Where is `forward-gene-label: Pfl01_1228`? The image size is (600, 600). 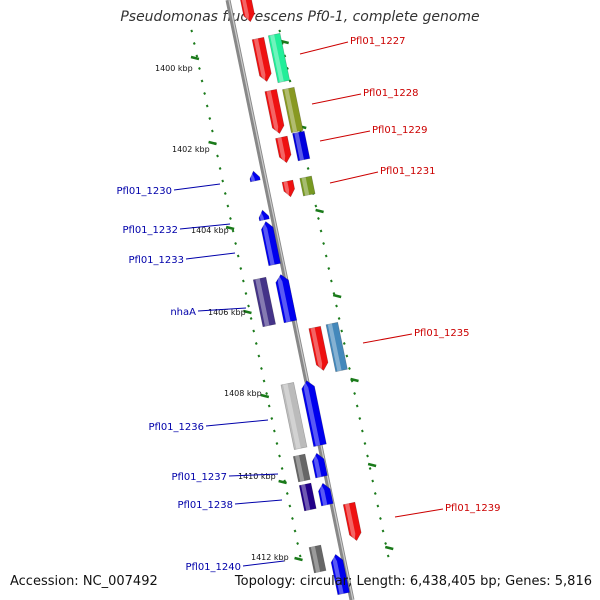 forward-gene-label: Pfl01_1228 is located at coordinates (391, 93).